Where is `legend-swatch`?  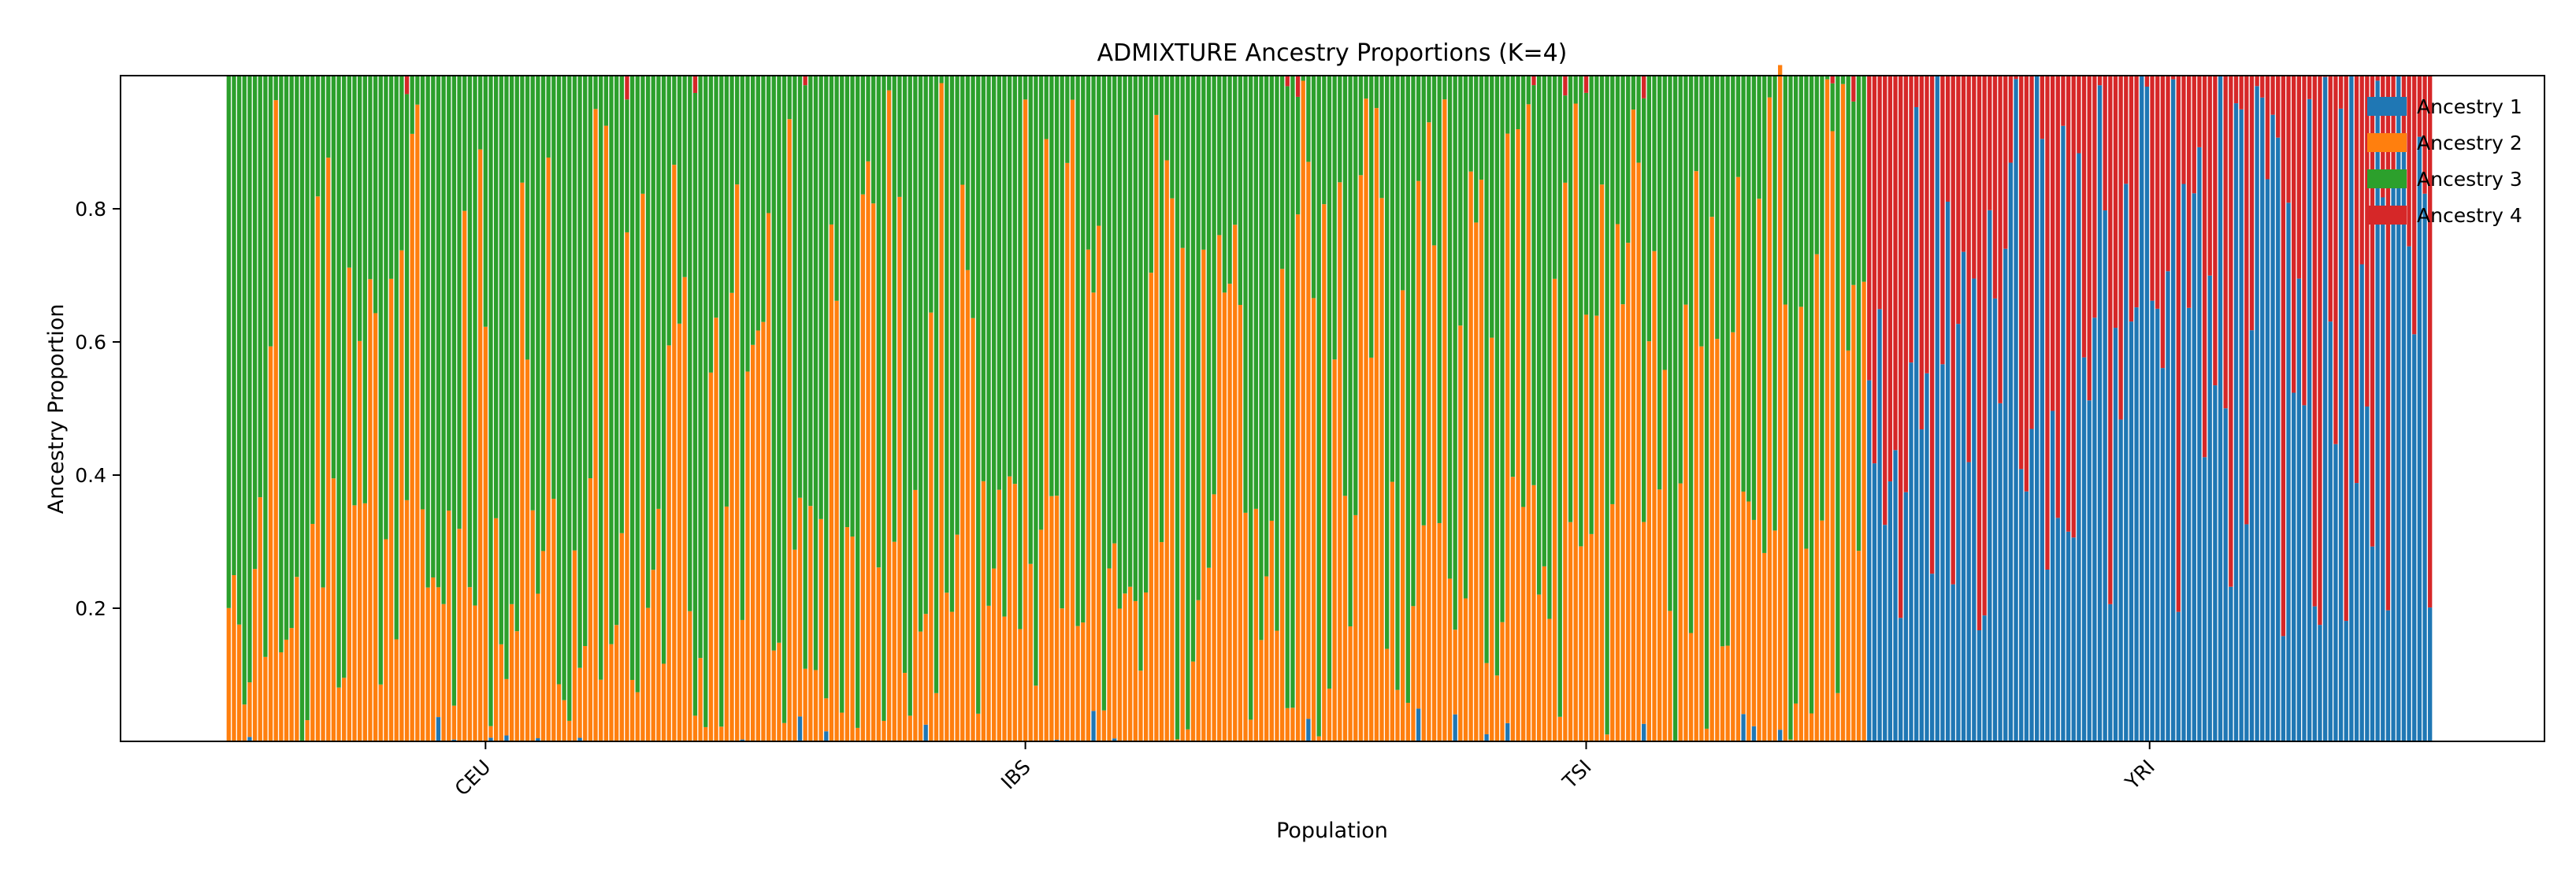 legend-swatch is located at coordinates (2387, 215).